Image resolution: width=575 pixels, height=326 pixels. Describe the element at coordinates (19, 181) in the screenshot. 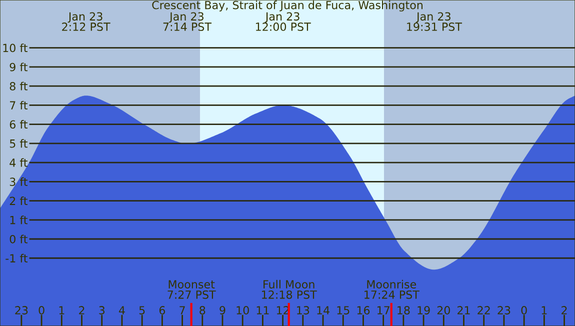

I see `y-tick-label: 3 ft` at that location.